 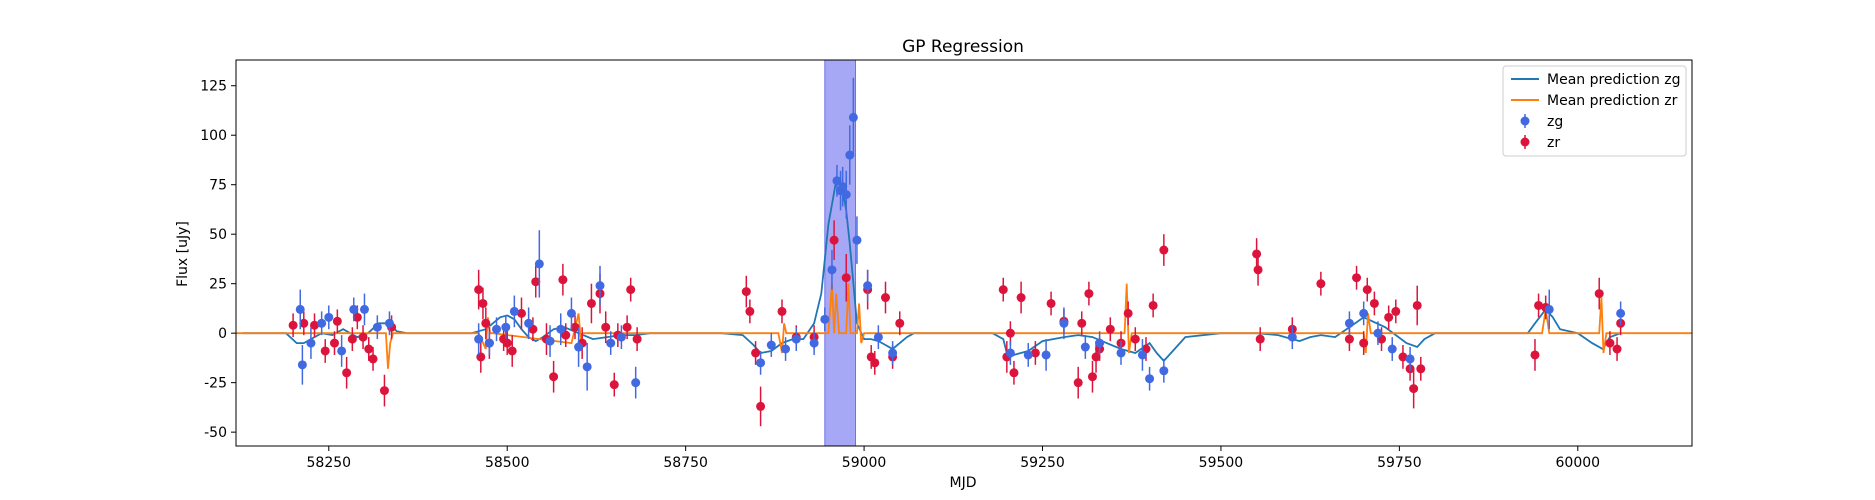 I want to click on y-tick-label: -50, so click(x=215, y=433).